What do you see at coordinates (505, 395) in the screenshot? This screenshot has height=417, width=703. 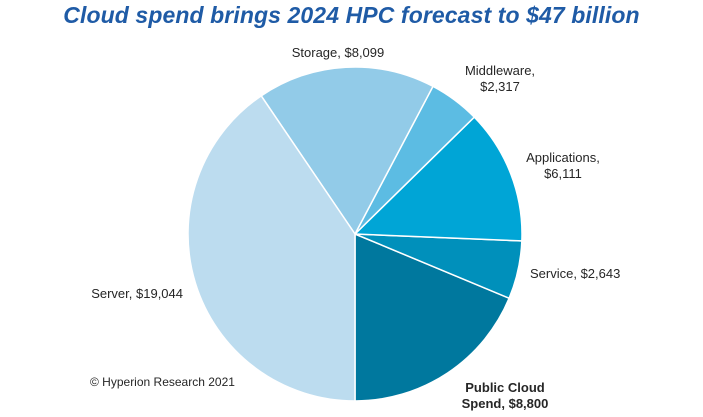 I see `slice-label-public-cloud-spend: Public Cloud Spend, $8,800` at bounding box center [505, 395].